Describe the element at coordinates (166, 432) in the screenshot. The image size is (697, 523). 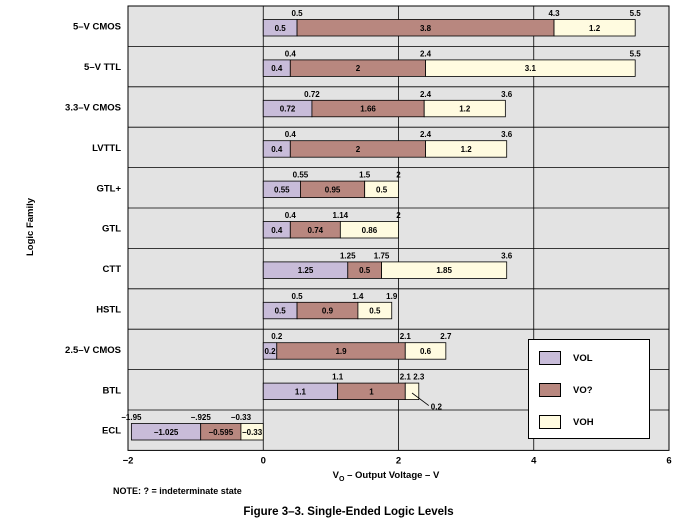
I see `segment-label: −1.025` at that location.